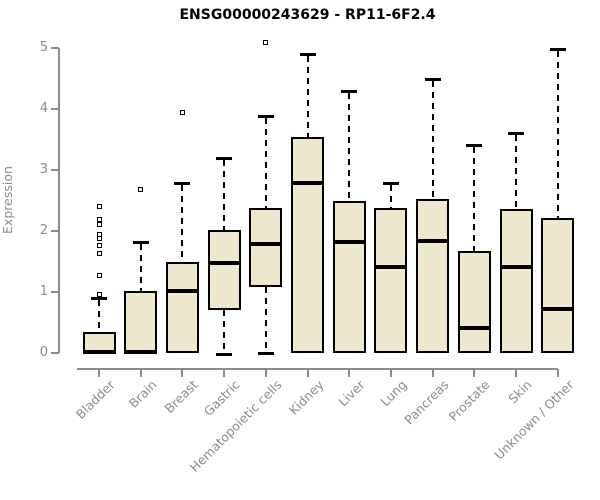  What do you see at coordinates (43, 231) in the screenshot?
I see `y-axis-tick-label: 2` at bounding box center [43, 231].